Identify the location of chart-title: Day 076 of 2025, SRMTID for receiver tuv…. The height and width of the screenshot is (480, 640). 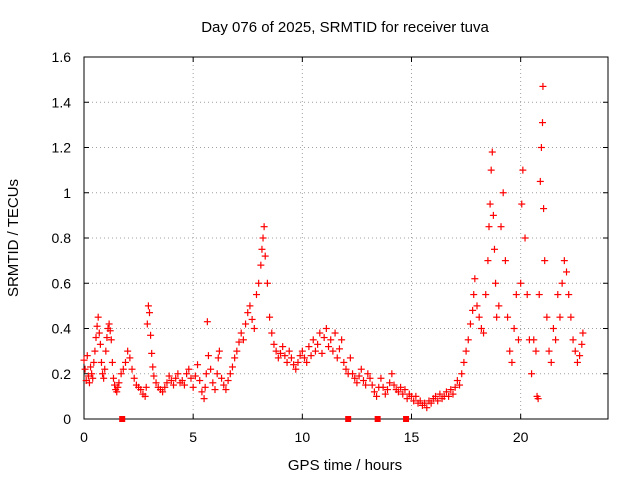
(345, 27).